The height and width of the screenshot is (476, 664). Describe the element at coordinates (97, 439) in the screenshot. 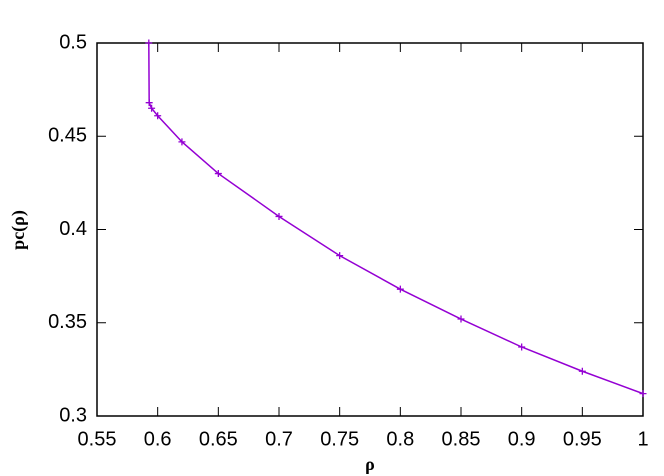

I see `x-tick-label: 0.55` at that location.